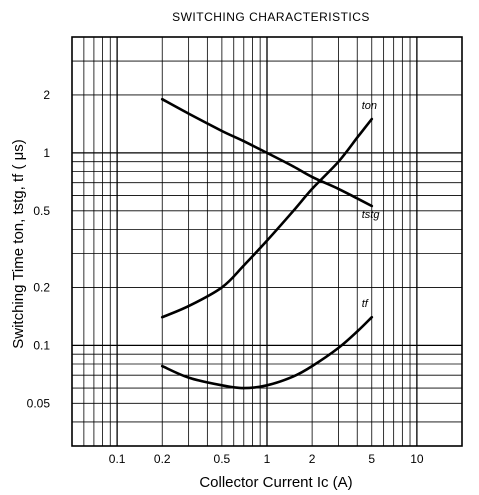 The height and width of the screenshot is (495, 479). I want to click on x-tick-label: 0.5, so click(222, 459).